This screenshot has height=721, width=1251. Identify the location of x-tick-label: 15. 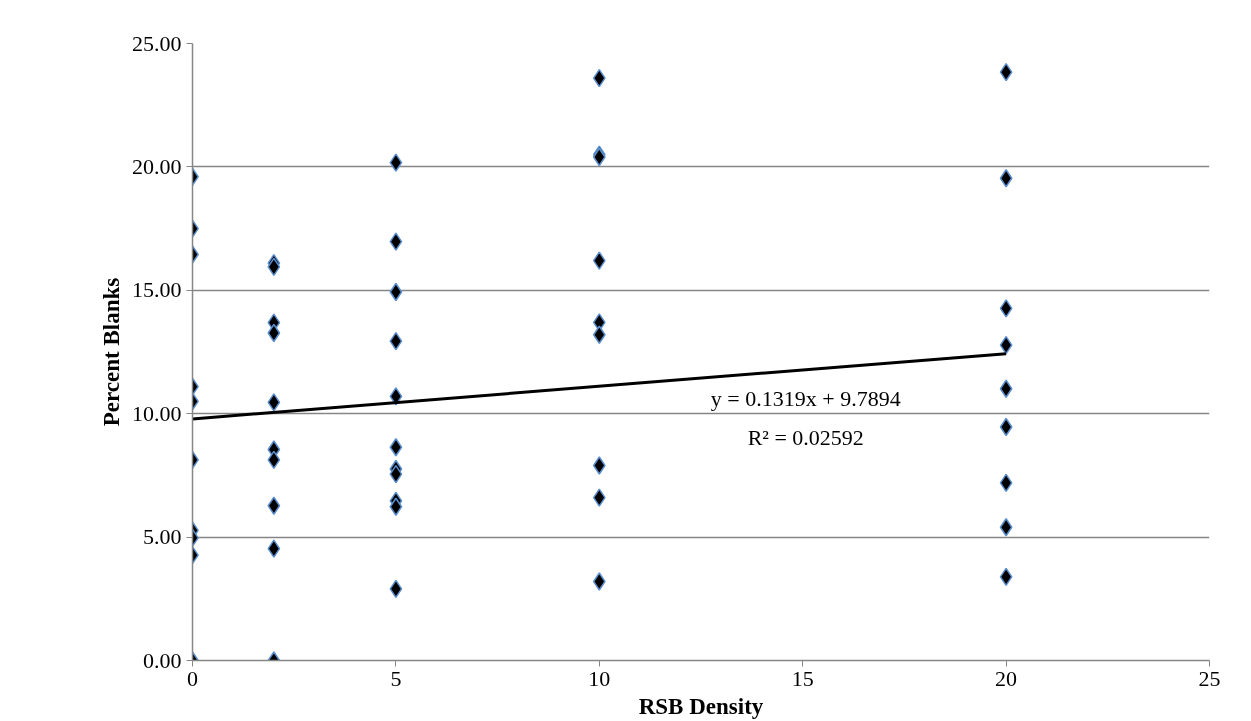
(802, 678).